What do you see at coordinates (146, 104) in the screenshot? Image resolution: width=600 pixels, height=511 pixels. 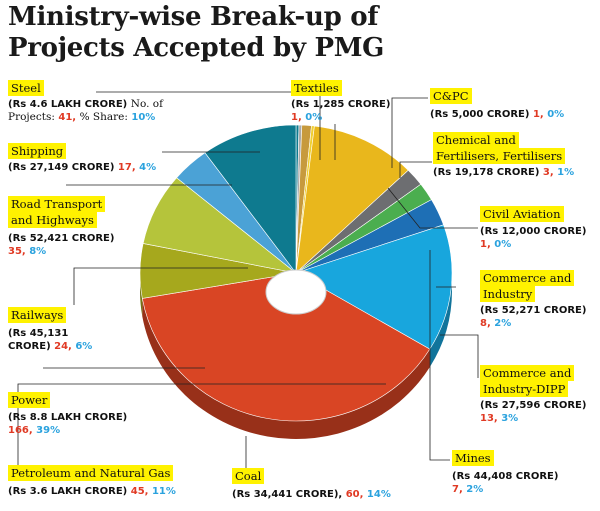 I see `steel-note-a: No. of` at bounding box center [146, 104].